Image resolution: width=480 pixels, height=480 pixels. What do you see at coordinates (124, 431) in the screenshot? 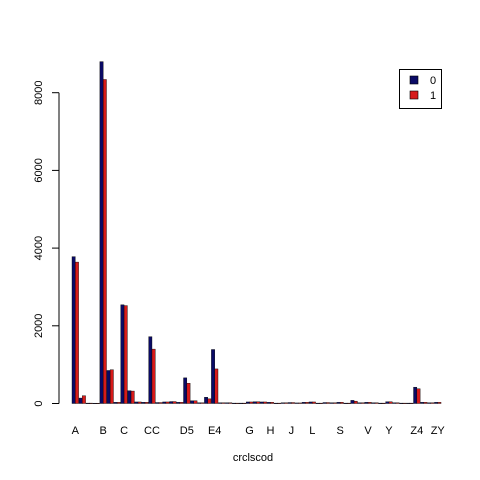
I see `x-tick-label: C` at bounding box center [124, 431].